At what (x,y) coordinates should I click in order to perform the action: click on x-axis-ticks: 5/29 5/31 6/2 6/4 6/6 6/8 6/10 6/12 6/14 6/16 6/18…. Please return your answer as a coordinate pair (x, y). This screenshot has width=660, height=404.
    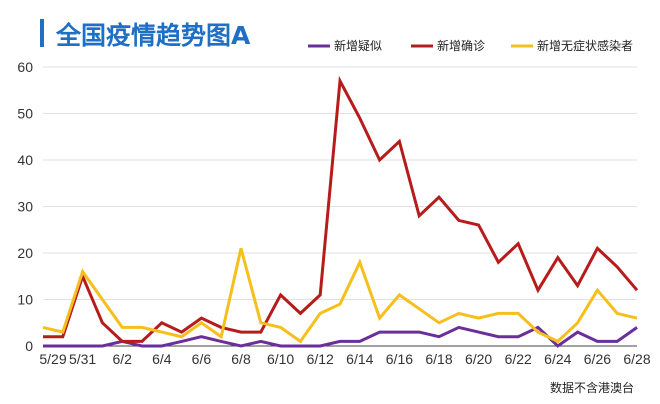
    Looking at the image, I should click on (344, 359).